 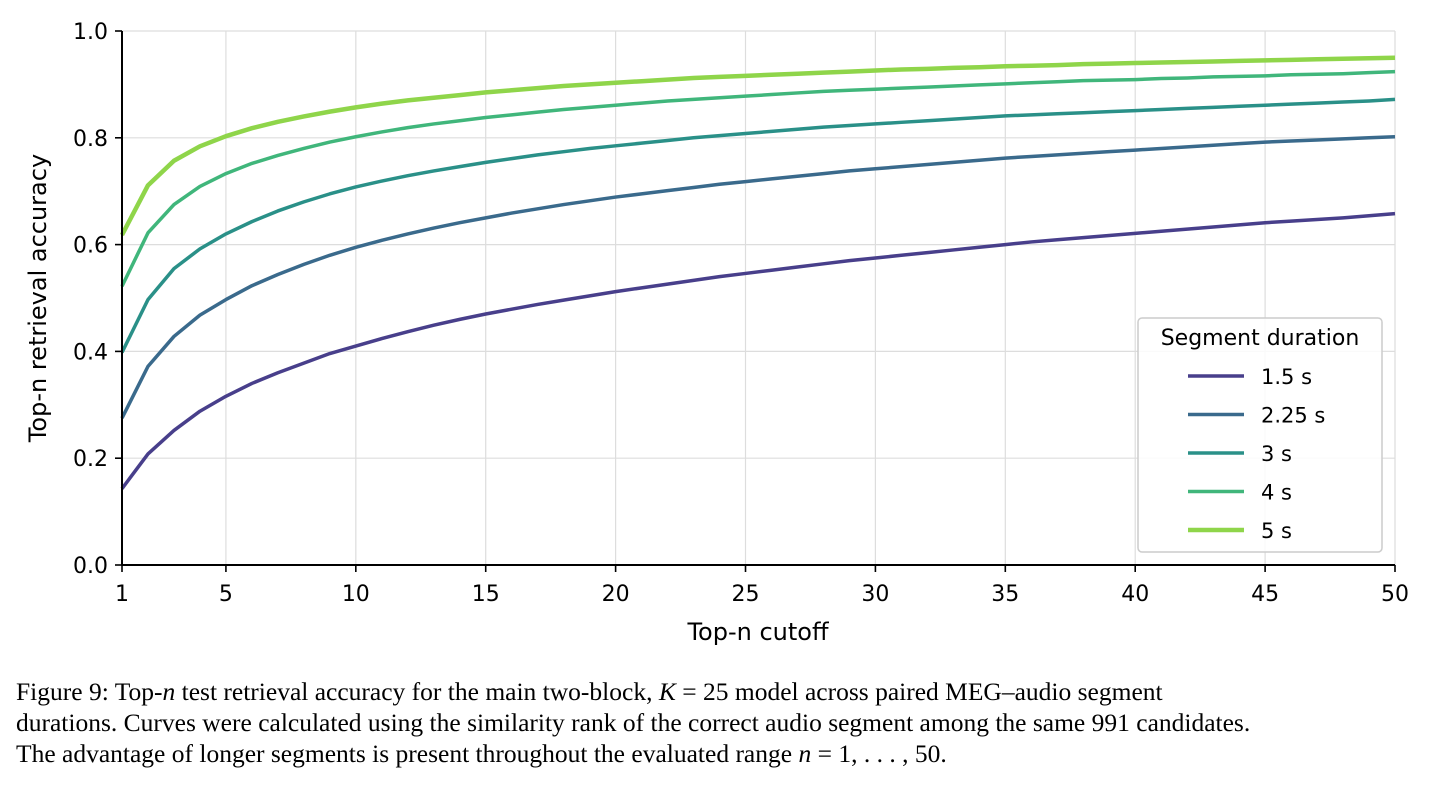 I want to click on y-tick-label: 0.2, so click(x=90, y=459).